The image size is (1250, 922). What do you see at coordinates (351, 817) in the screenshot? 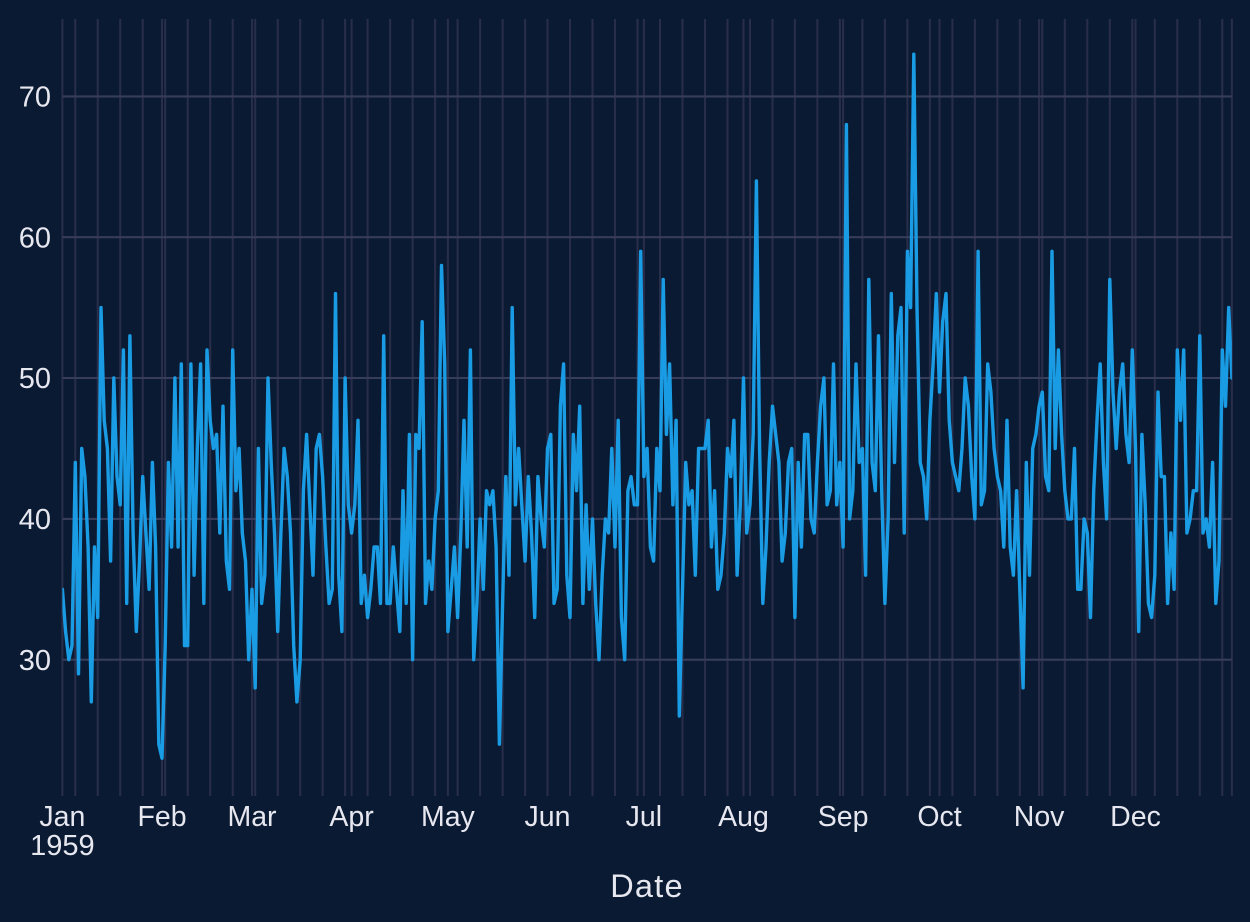
I see `svg-text: Apr` at bounding box center [351, 817].